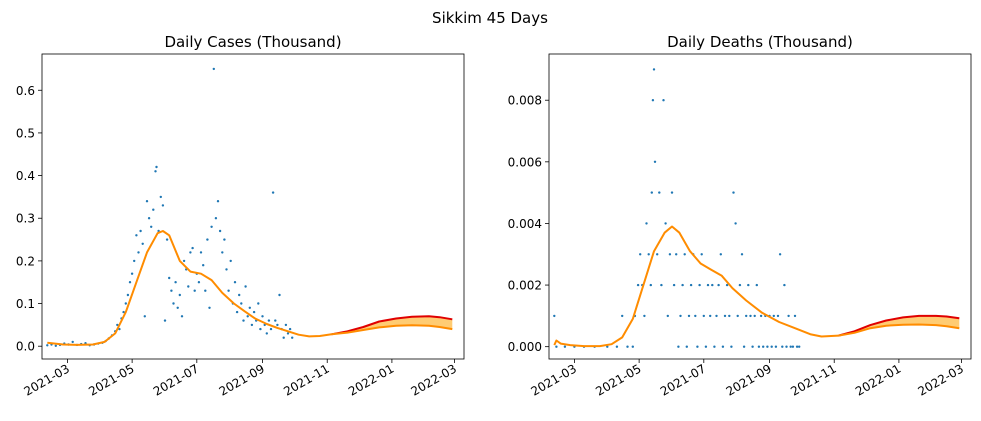  What do you see at coordinates (25, 176) in the screenshot?
I see `y-tick-label: 0.4` at bounding box center [25, 176].